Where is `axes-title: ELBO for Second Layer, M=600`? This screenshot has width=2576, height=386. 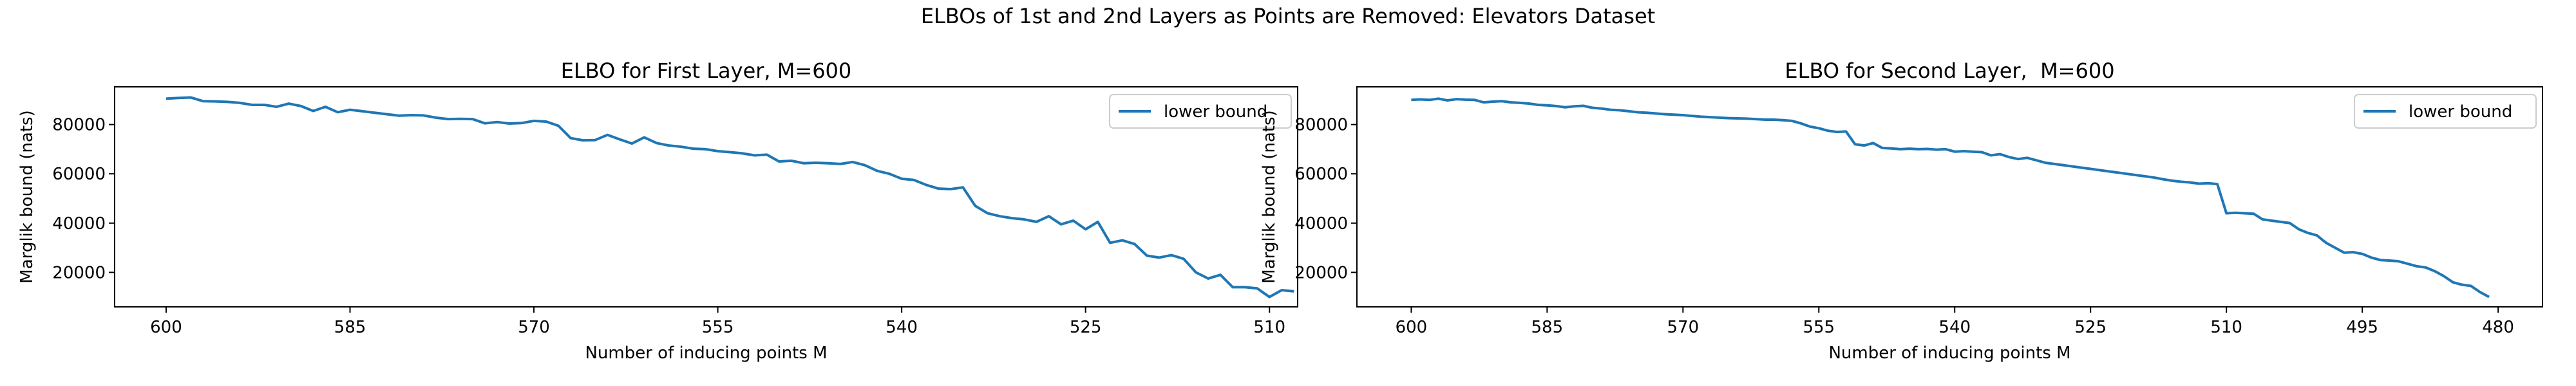
axes-title: ELBO for Second Layer, M=600 is located at coordinates (1950, 71).